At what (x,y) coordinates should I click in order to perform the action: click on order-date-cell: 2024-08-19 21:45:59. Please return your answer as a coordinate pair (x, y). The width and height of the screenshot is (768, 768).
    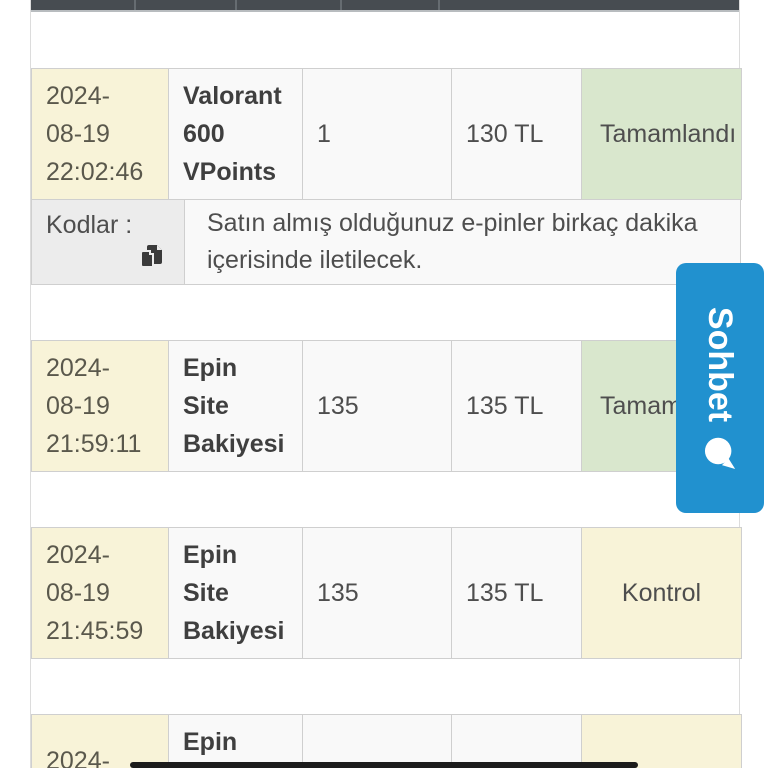
    Looking at the image, I should click on (100, 593).